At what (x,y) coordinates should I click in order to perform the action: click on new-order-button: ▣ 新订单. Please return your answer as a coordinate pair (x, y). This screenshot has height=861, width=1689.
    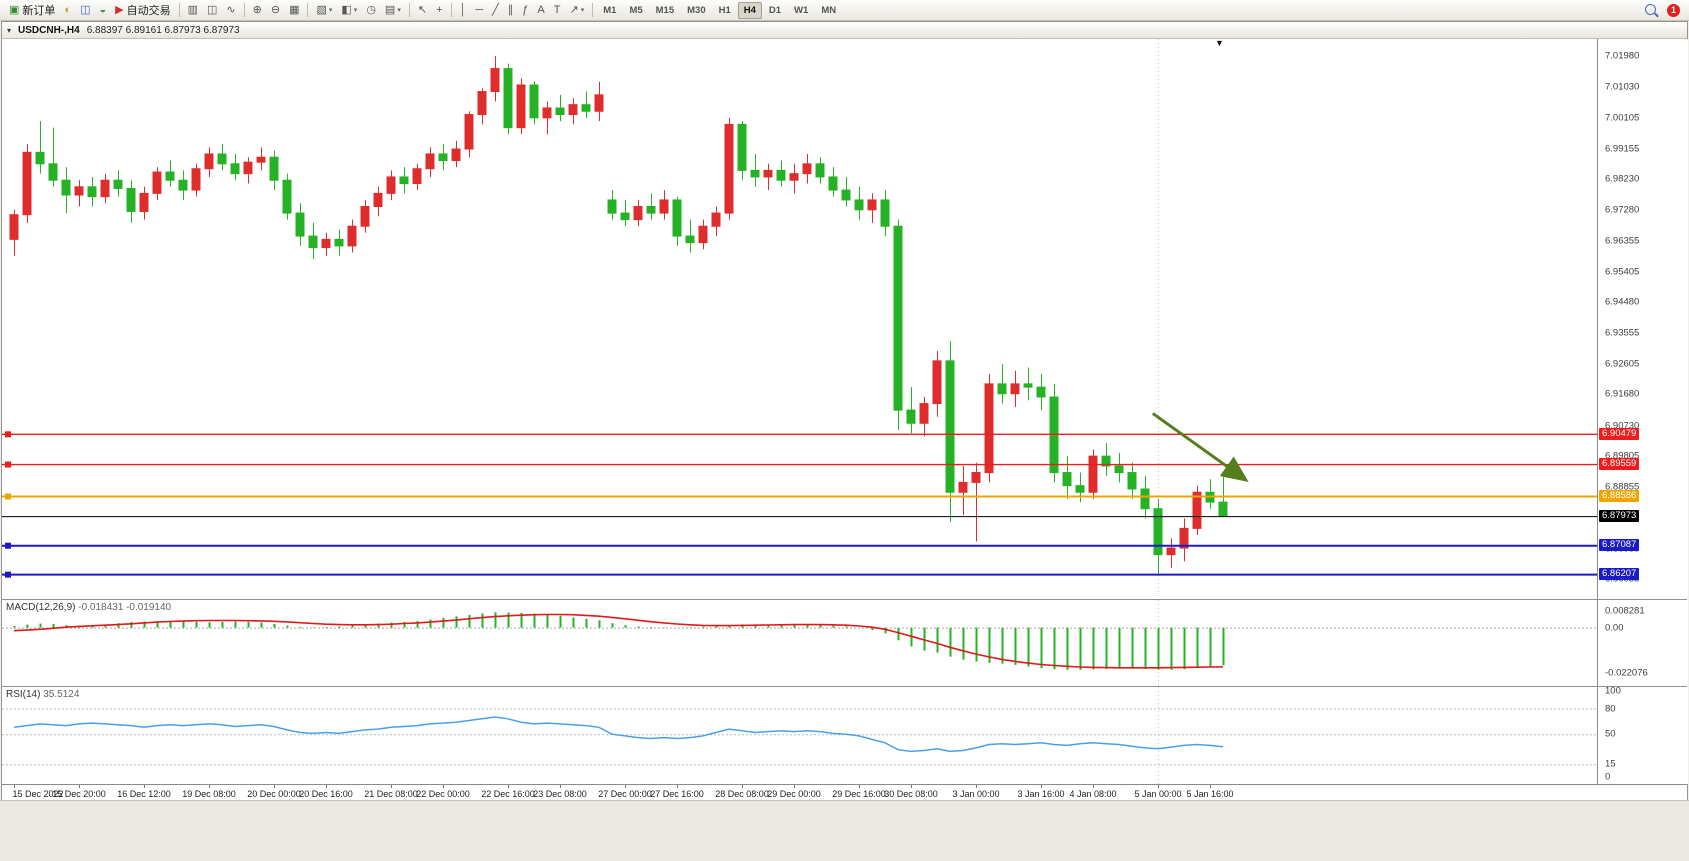
    Looking at the image, I should click on (32, 10).